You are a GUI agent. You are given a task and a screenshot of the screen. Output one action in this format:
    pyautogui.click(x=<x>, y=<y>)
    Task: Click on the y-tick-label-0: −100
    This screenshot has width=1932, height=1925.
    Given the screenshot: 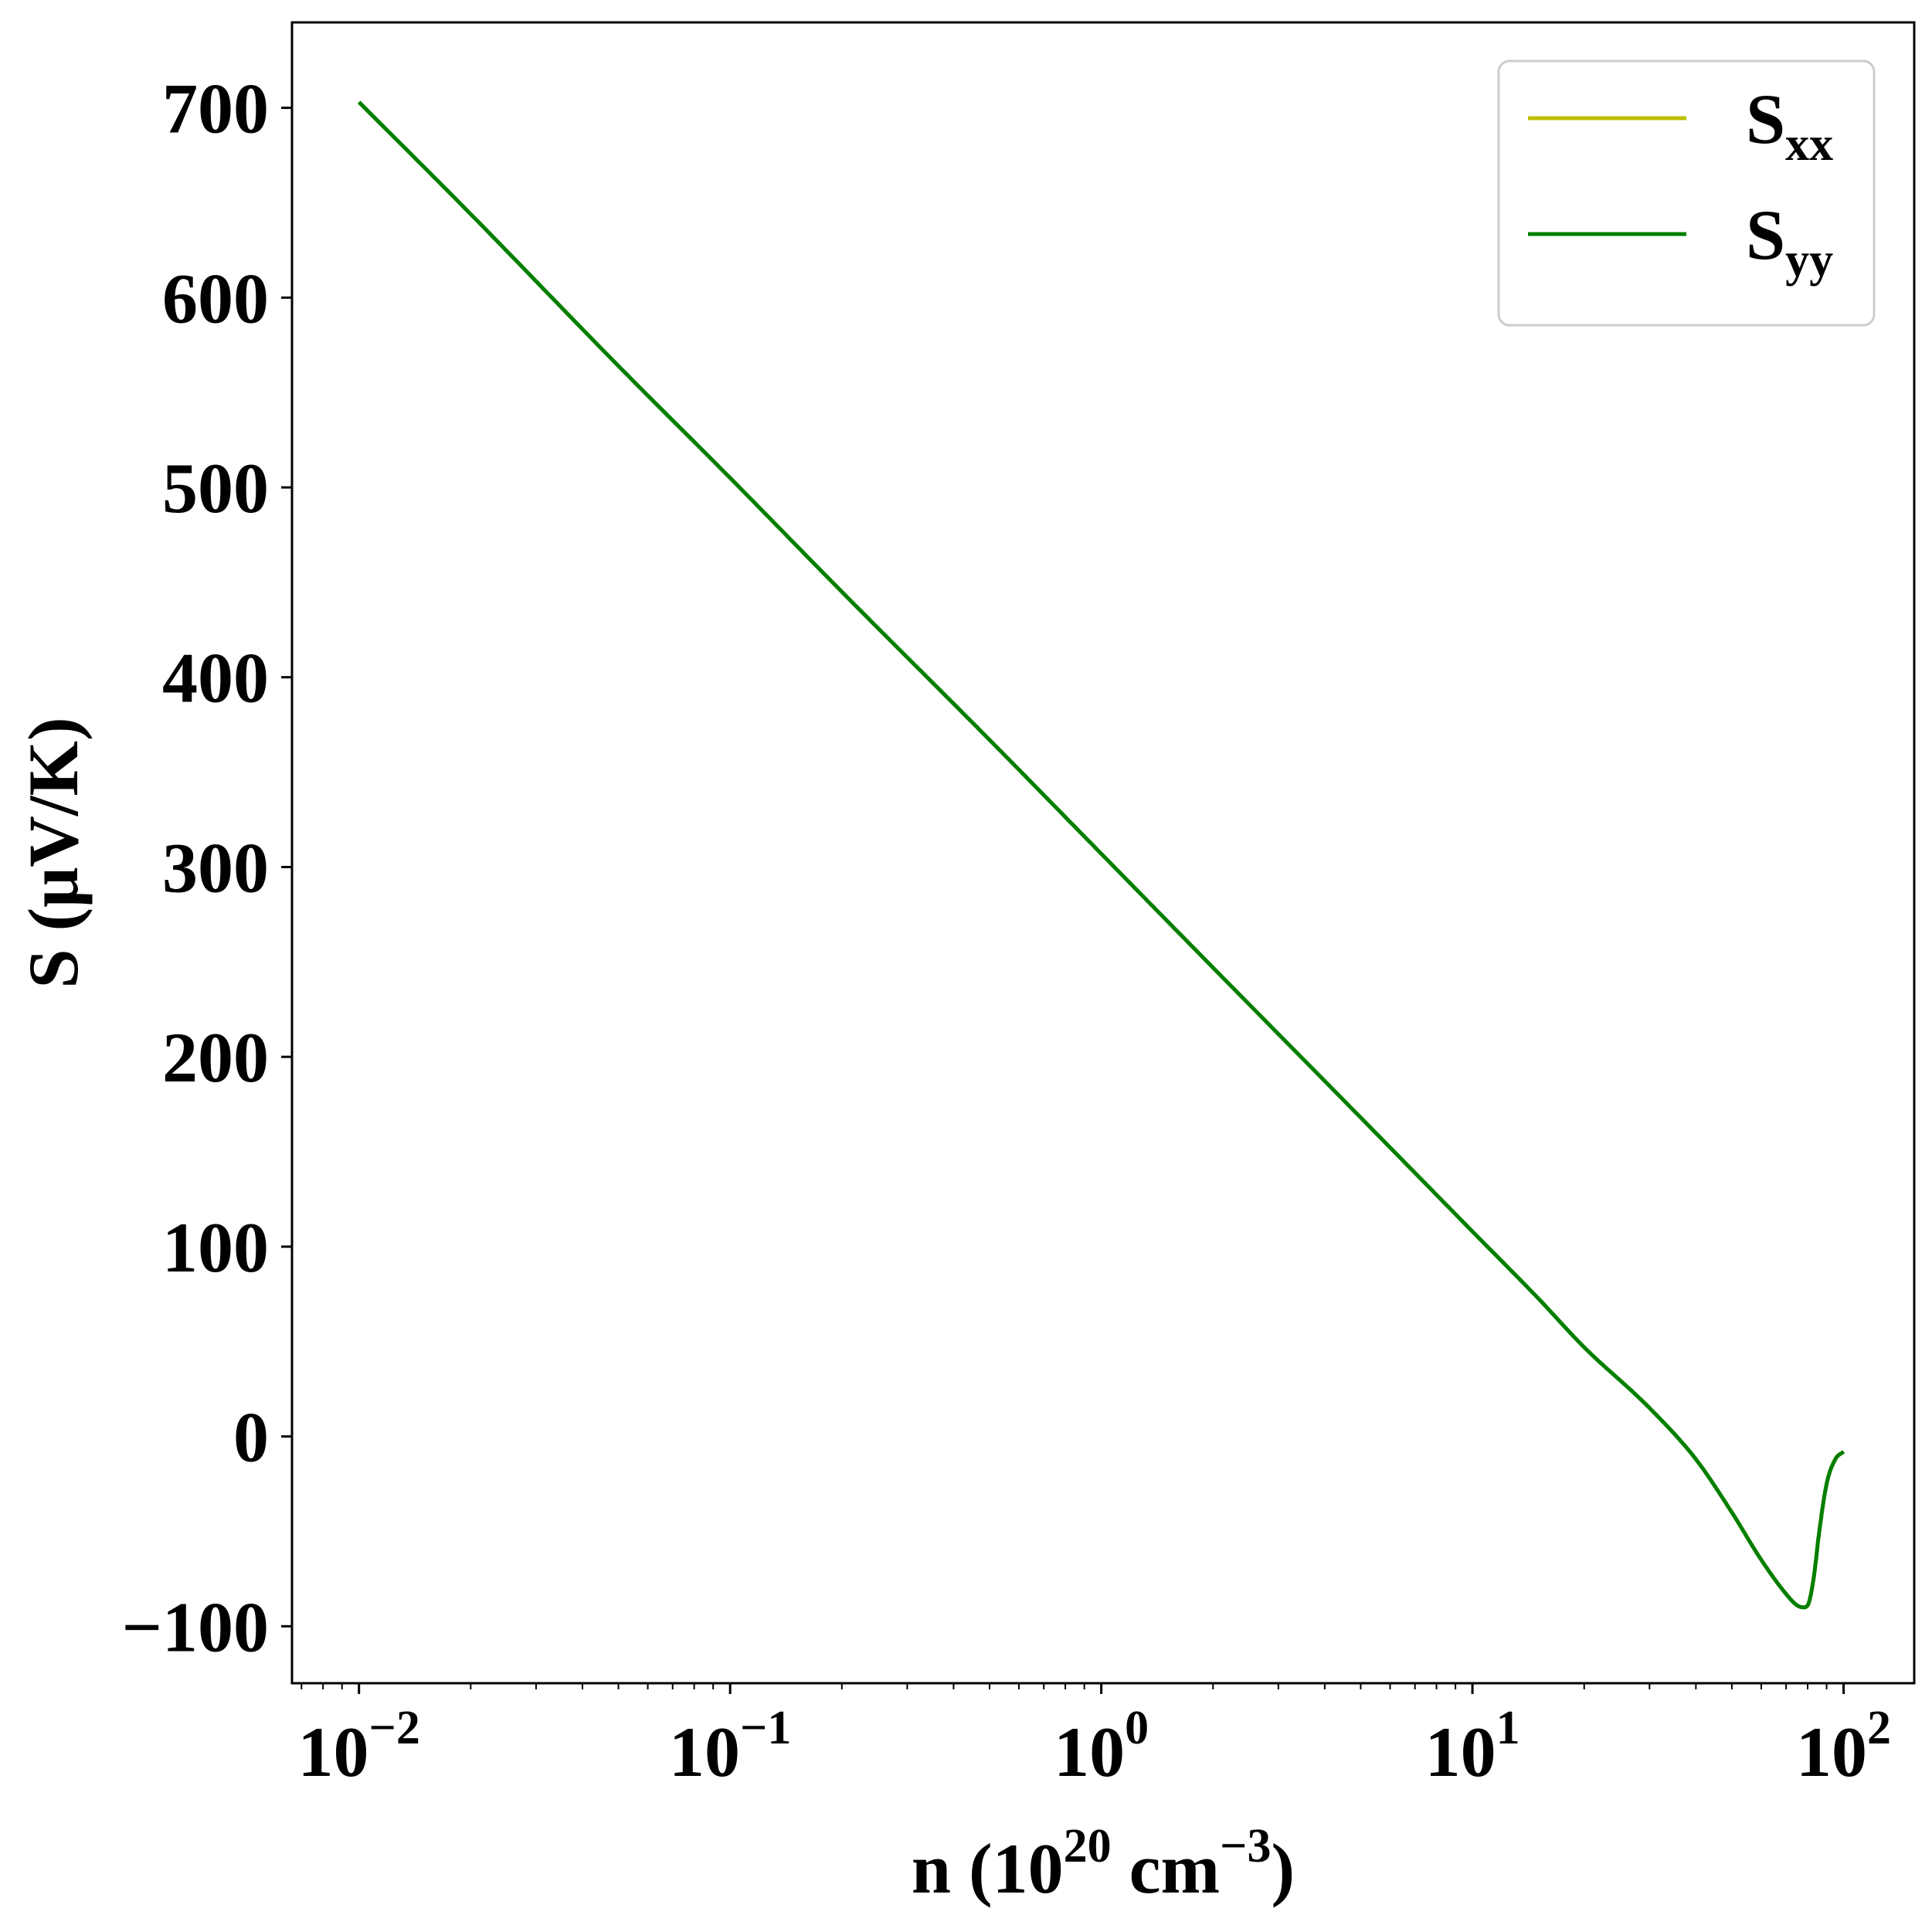 What is the action you would take?
    pyautogui.click(x=196, y=1626)
    